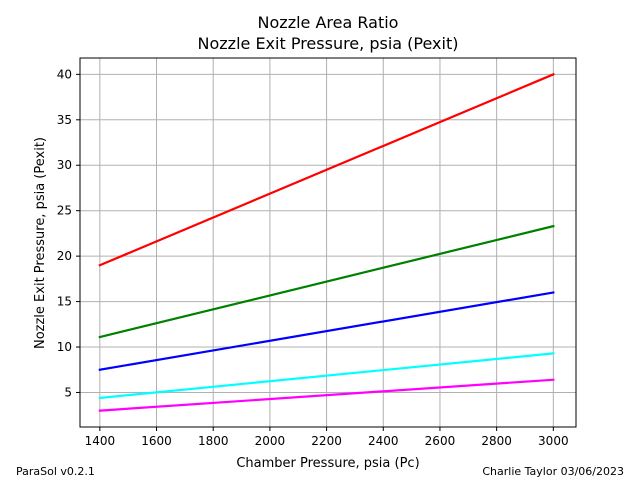 The image size is (640, 480). What do you see at coordinates (64, 74) in the screenshot?
I see `y-tick-label: 40` at bounding box center [64, 74].